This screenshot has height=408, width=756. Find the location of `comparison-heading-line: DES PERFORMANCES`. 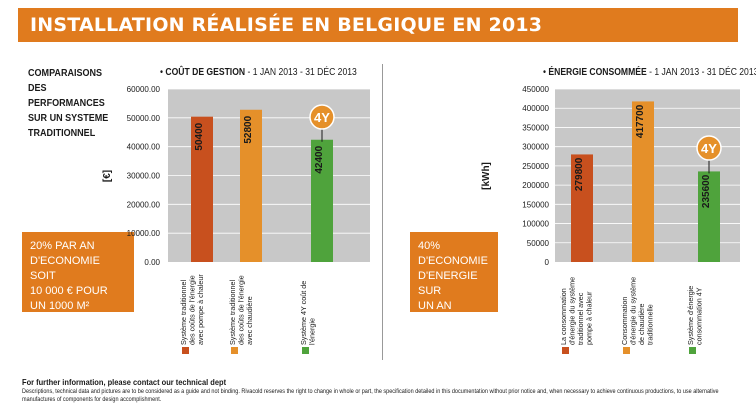

comparison-heading-line: DES PERFORMANCES is located at coordinates (66, 95).